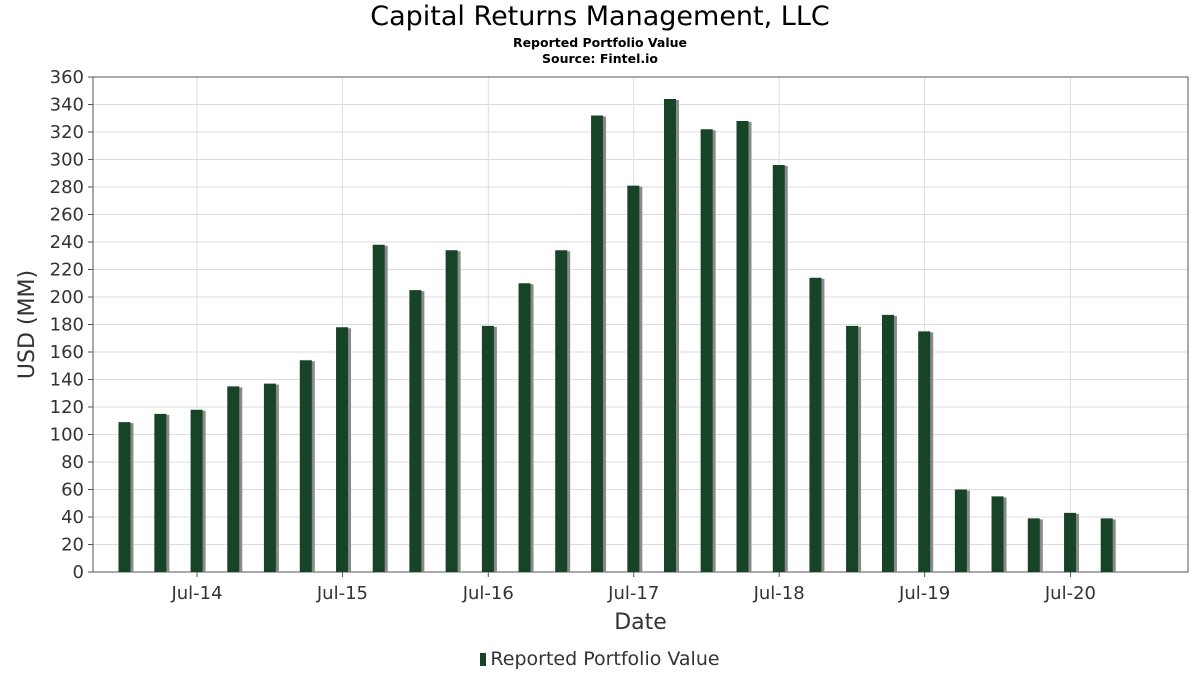 Image resolution: width=1200 pixels, height=675 pixels. Describe the element at coordinates (67, 380) in the screenshot. I see `y-tick-label: 140` at that location.